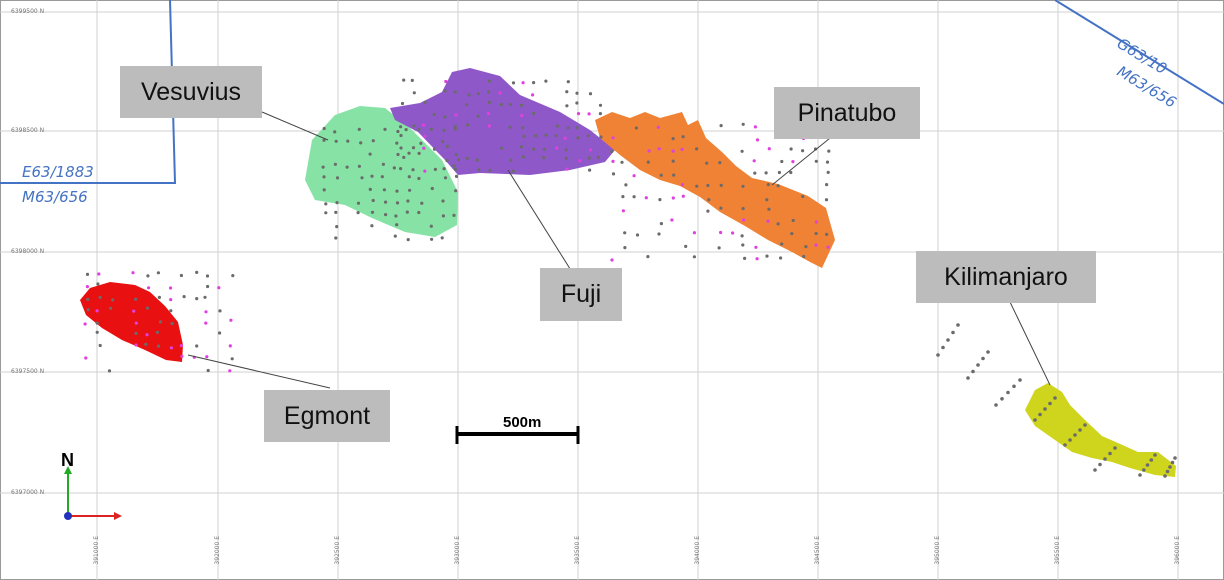 This screenshot has height=580, width=1224. I want to click on tenement-label: M63/656, so click(55, 197).